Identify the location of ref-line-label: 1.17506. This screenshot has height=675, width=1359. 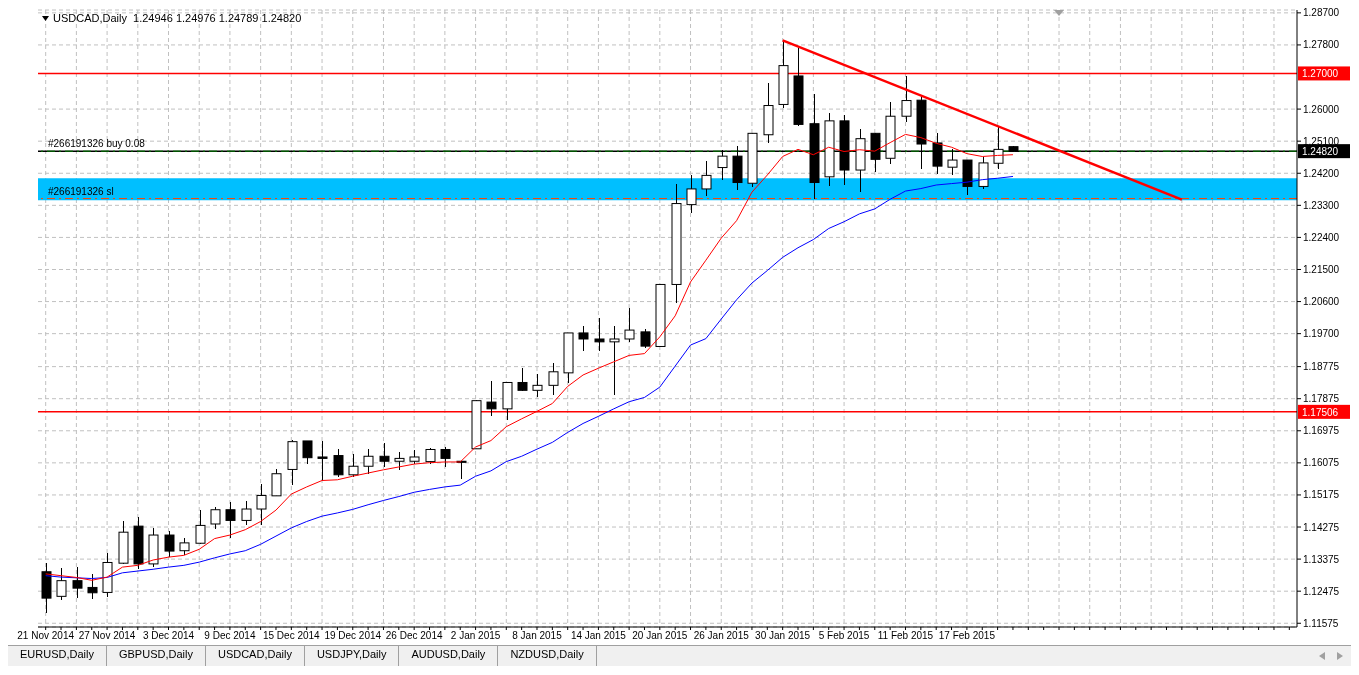
(1320, 412).